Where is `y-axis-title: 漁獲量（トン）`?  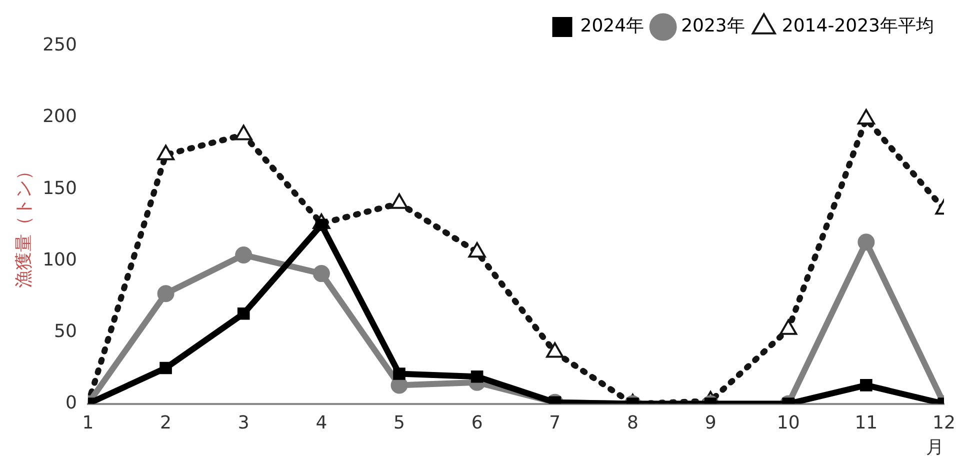 y-axis-title: 漁獲量（トン） is located at coordinates (23, 225).